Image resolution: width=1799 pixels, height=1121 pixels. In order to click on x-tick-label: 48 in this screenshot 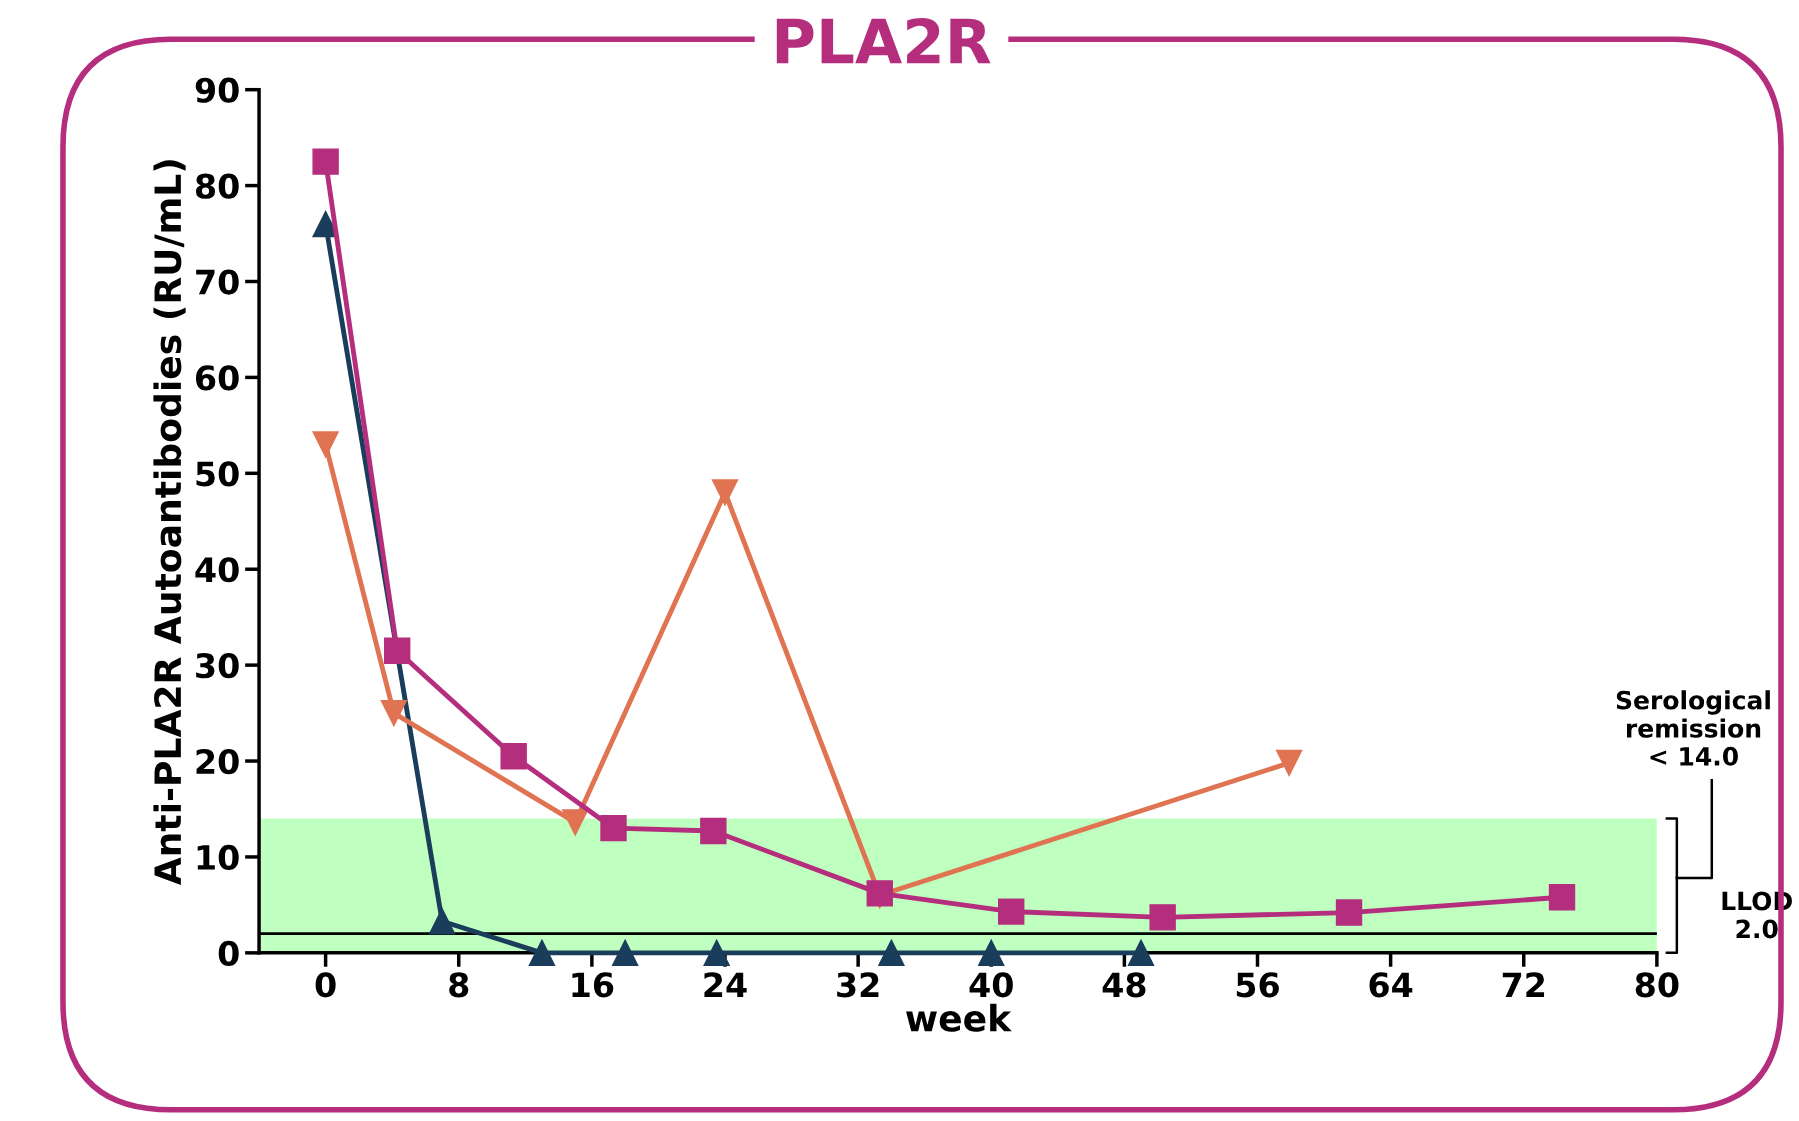, I will do `click(1124, 985)`.